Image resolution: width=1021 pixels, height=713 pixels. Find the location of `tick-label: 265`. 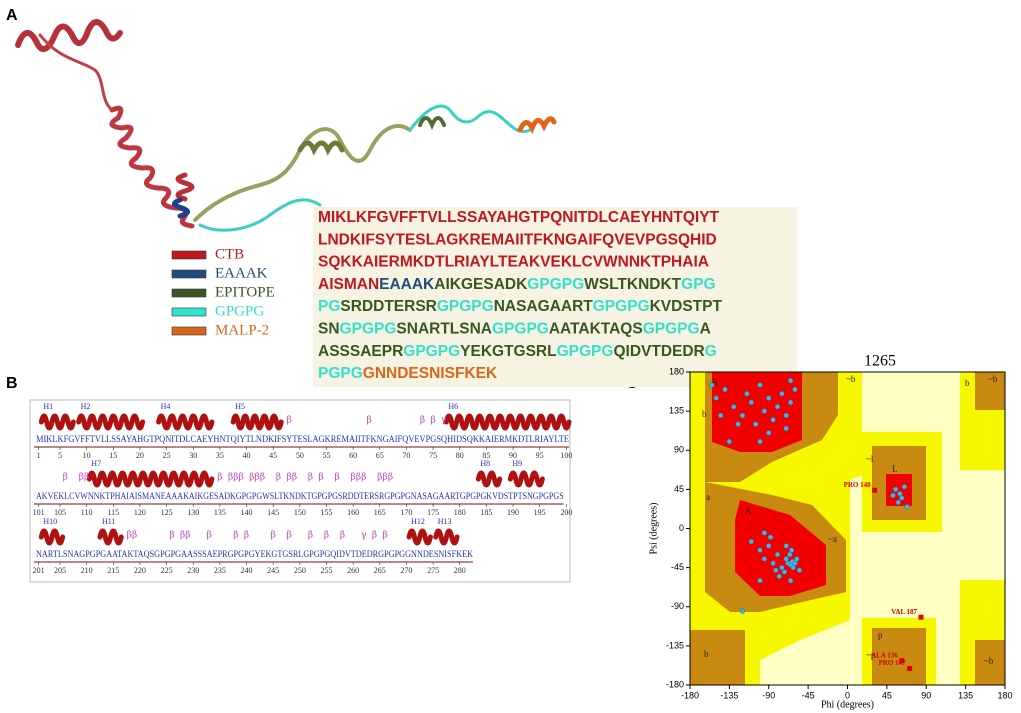

tick-label: 265 is located at coordinates (380, 570).